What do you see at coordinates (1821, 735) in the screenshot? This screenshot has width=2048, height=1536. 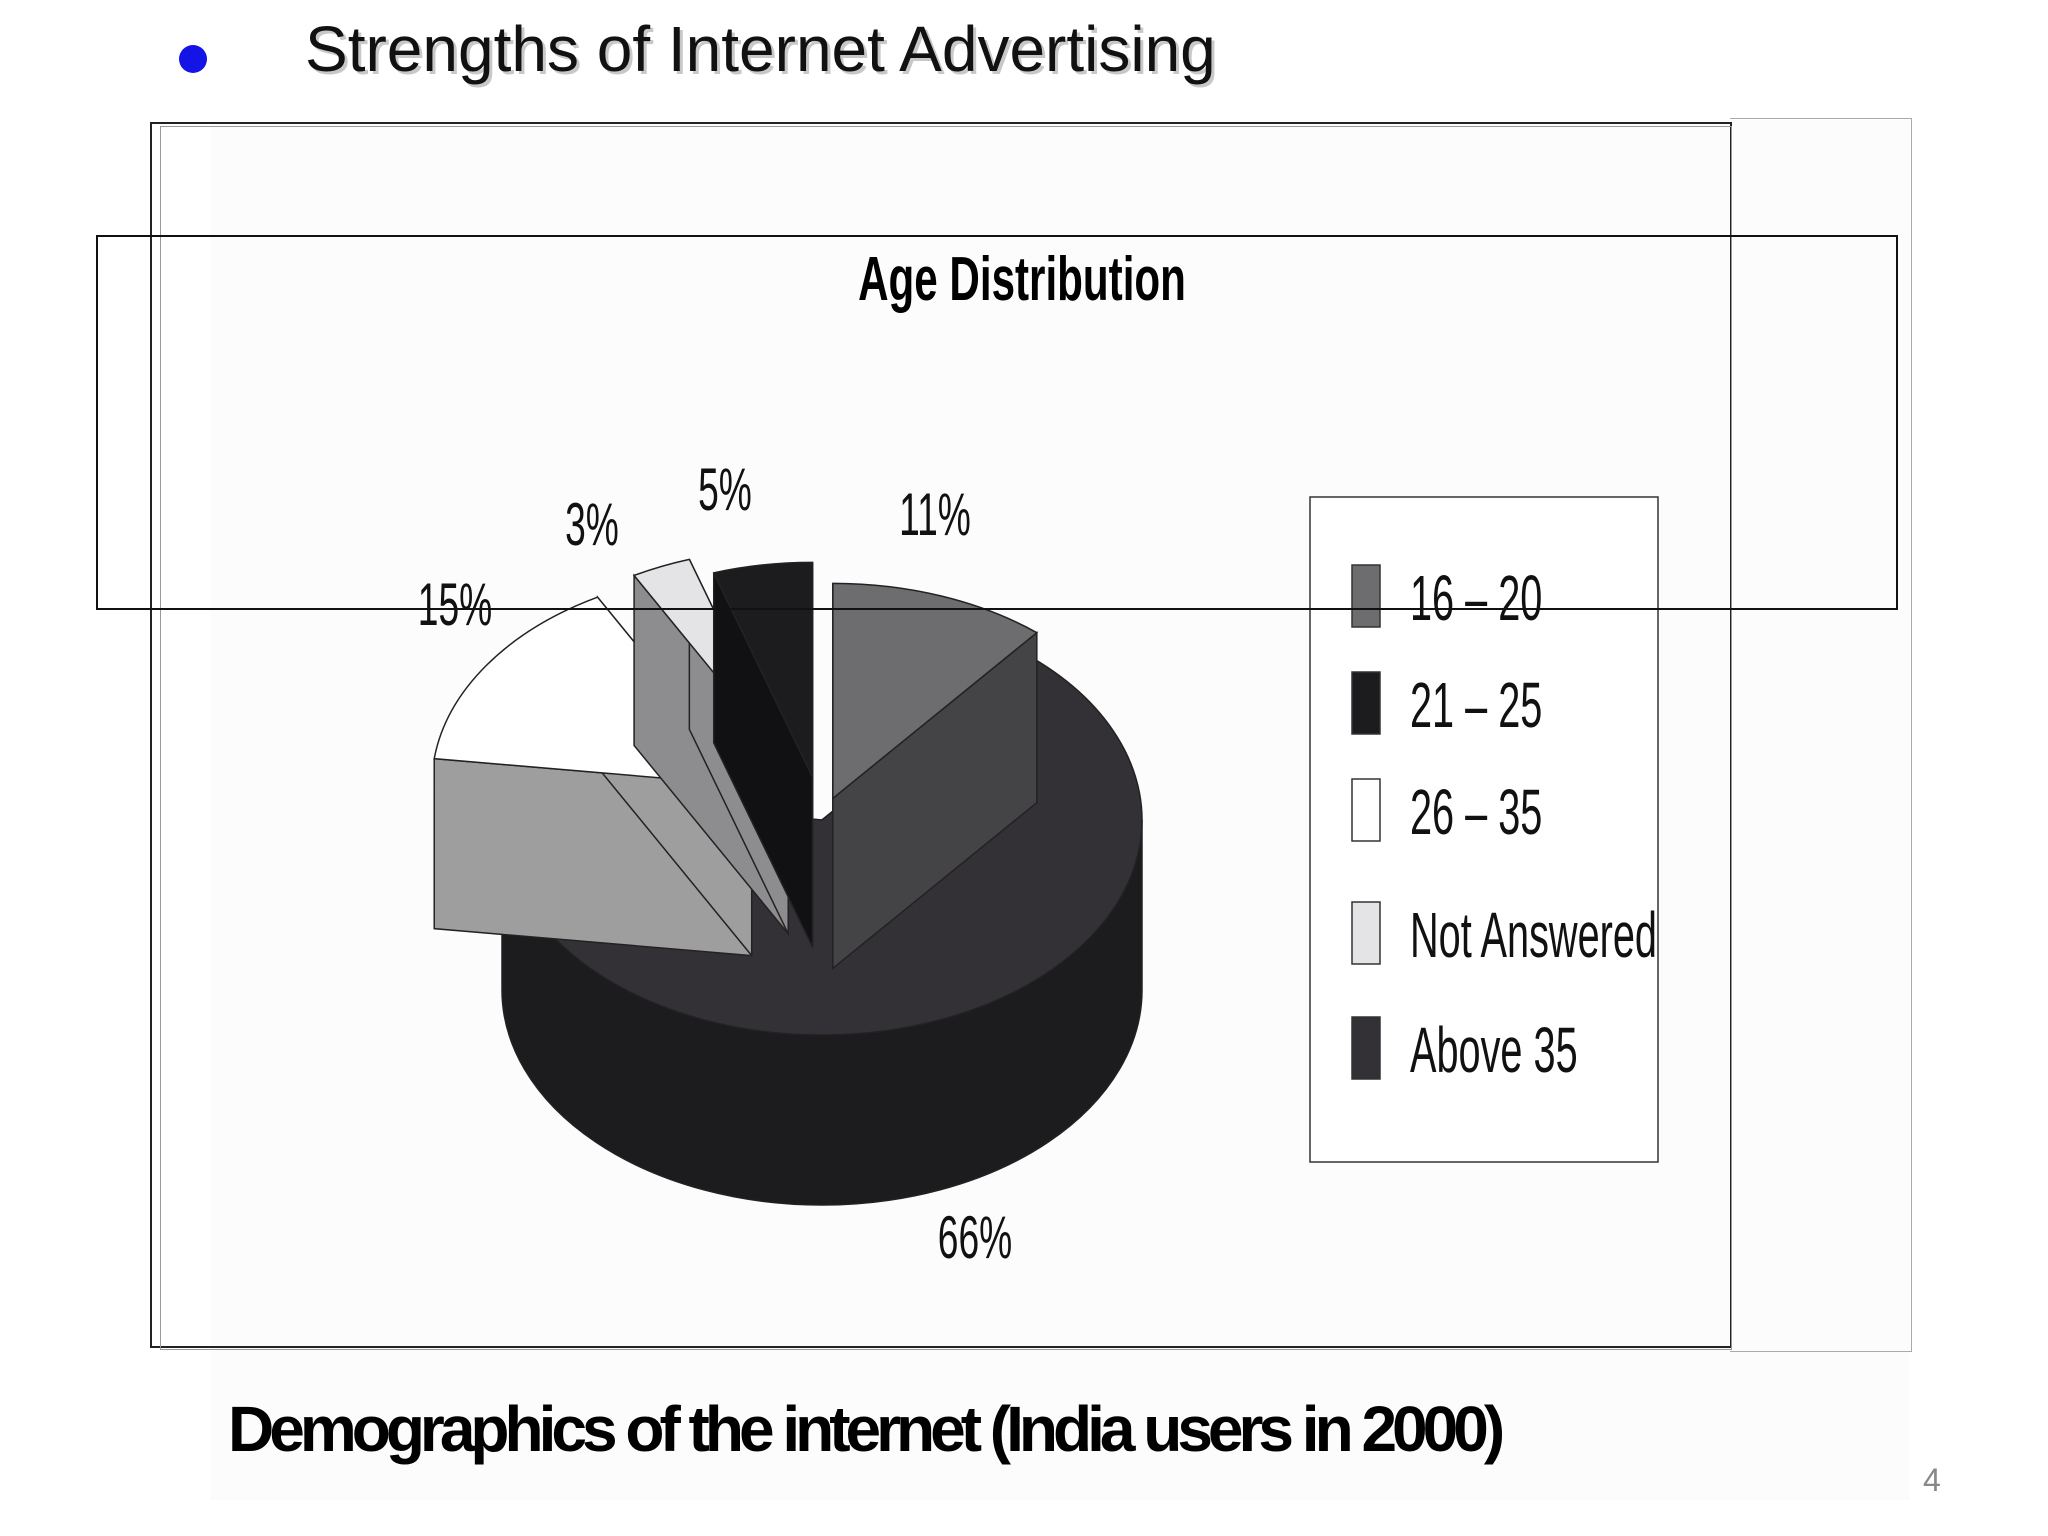 I see `chart-frame-shadow` at bounding box center [1821, 735].